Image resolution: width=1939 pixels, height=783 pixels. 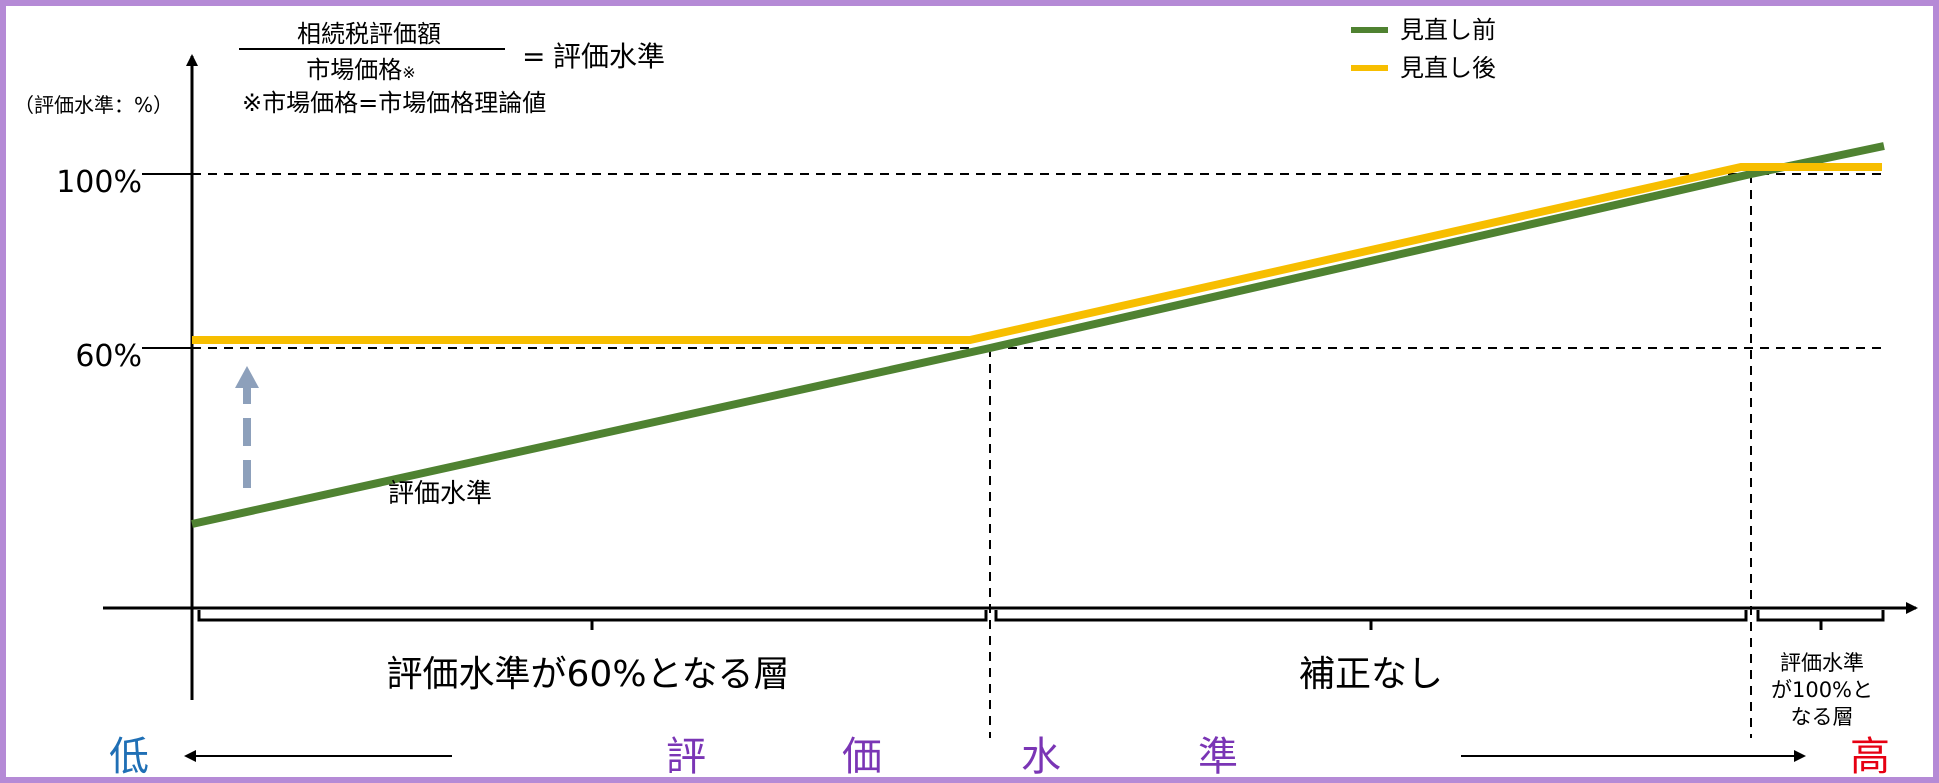 What do you see at coordinates (93, 105) in the screenshot?
I see `y-axis-label: （評価水準：%）` at bounding box center [93, 105].